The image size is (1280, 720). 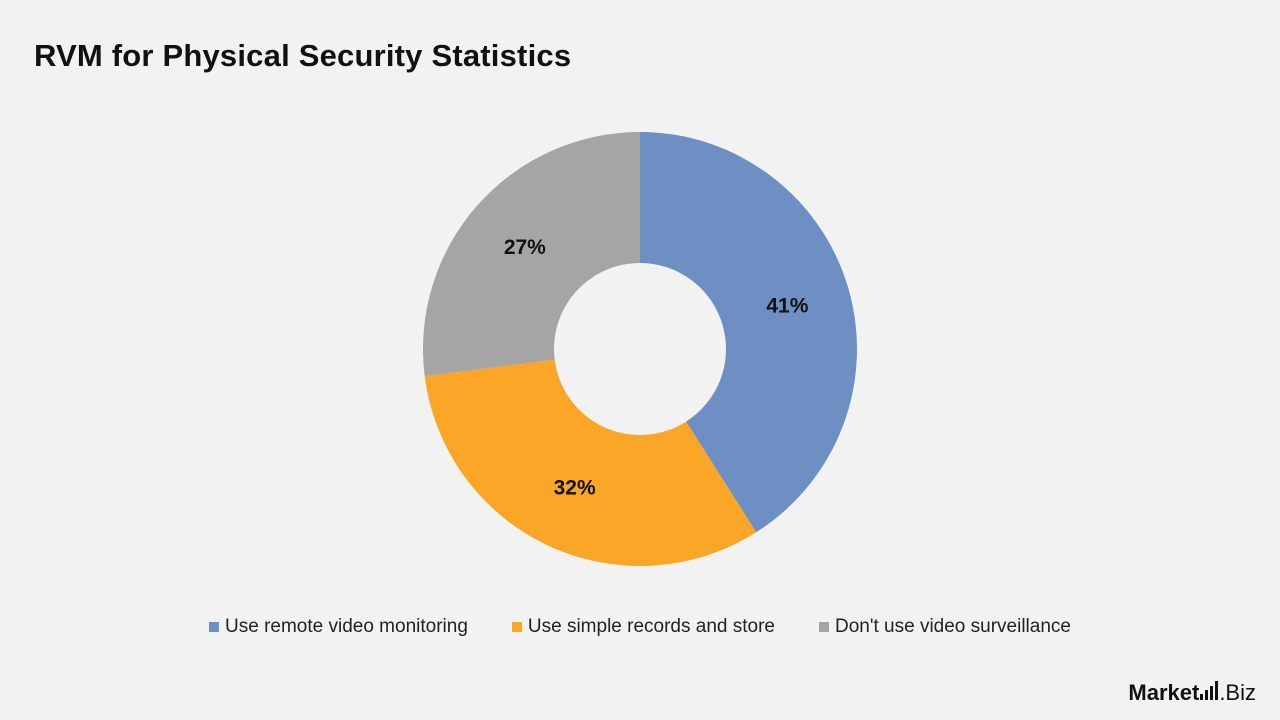 What do you see at coordinates (525, 247) in the screenshot?
I see `data-label-3: 27%` at bounding box center [525, 247].